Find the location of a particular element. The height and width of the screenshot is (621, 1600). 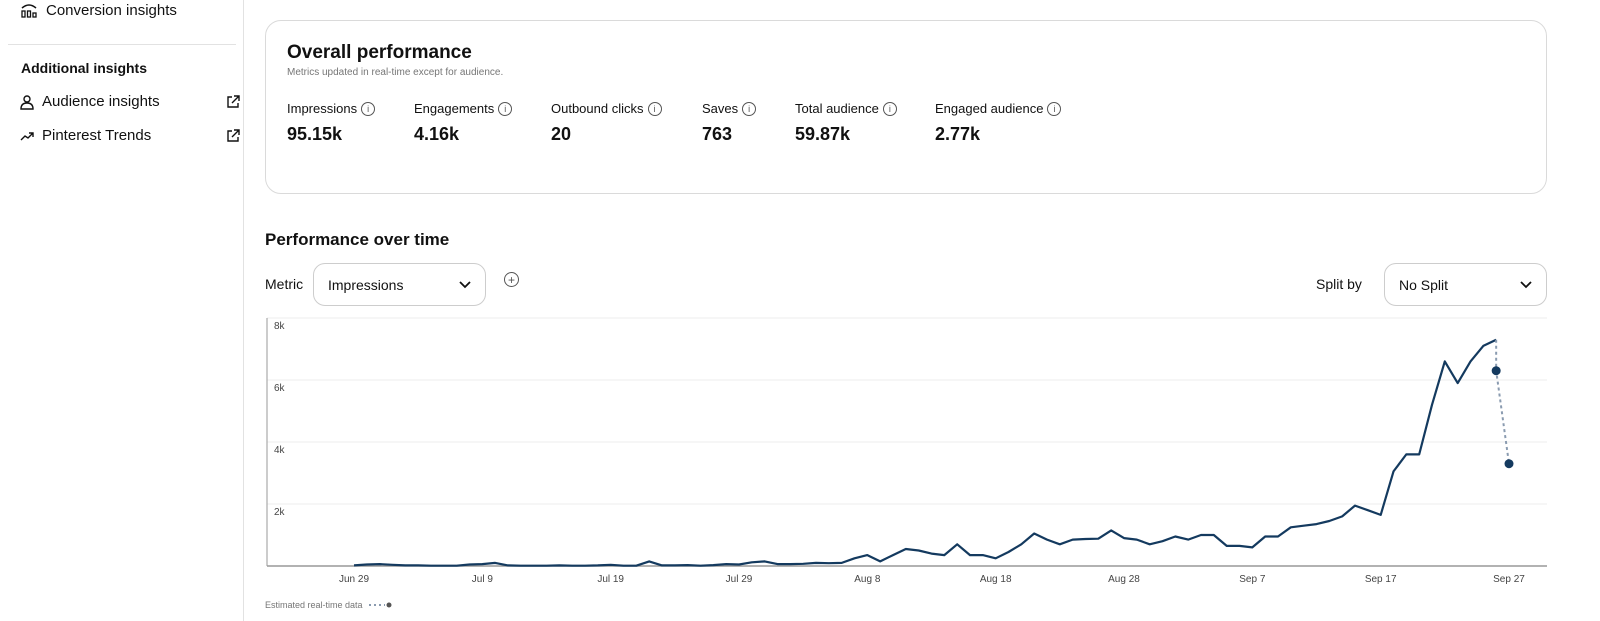

estimated-legend-icon is located at coordinates (380, 605).